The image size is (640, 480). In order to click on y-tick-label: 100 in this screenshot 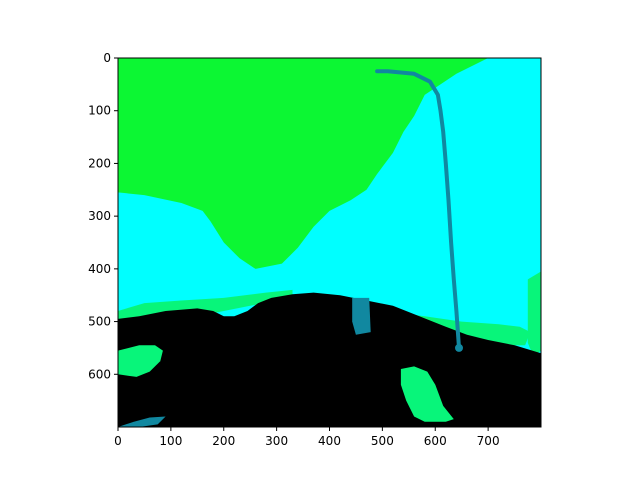, I will do `click(99, 111)`.